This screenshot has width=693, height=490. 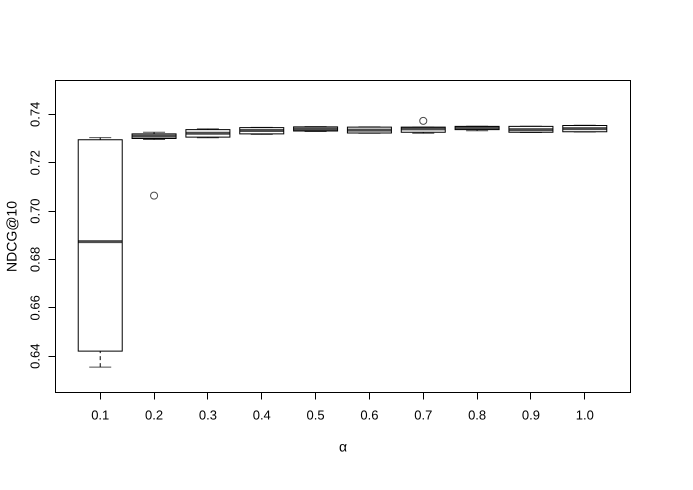 What do you see at coordinates (35, 211) in the screenshot?
I see `y-tick-label: 0.70` at bounding box center [35, 211].